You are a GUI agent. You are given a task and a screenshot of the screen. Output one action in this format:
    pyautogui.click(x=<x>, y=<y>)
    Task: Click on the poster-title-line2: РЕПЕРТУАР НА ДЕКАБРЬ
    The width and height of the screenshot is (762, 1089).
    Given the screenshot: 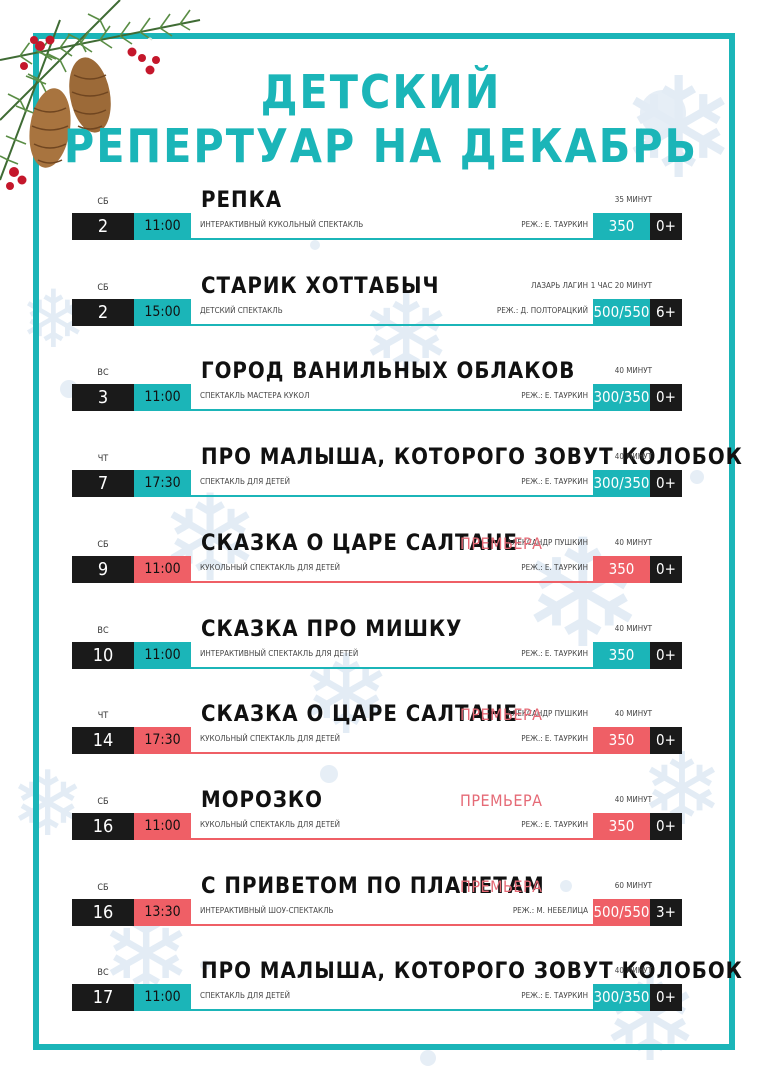 What is the action you would take?
    pyautogui.click(x=381, y=146)
    